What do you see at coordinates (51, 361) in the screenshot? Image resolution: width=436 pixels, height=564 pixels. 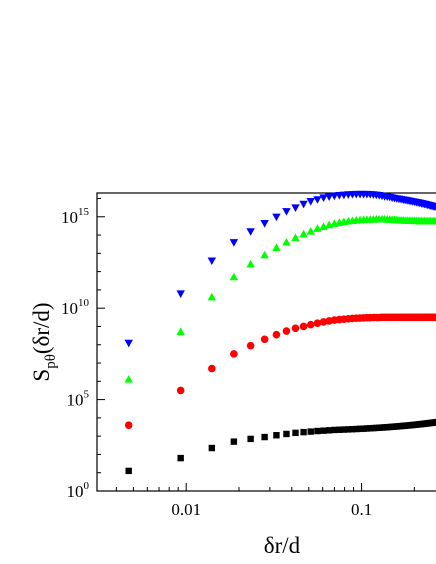 I see `y-axis-label-subscript: pθ` at bounding box center [51, 361].